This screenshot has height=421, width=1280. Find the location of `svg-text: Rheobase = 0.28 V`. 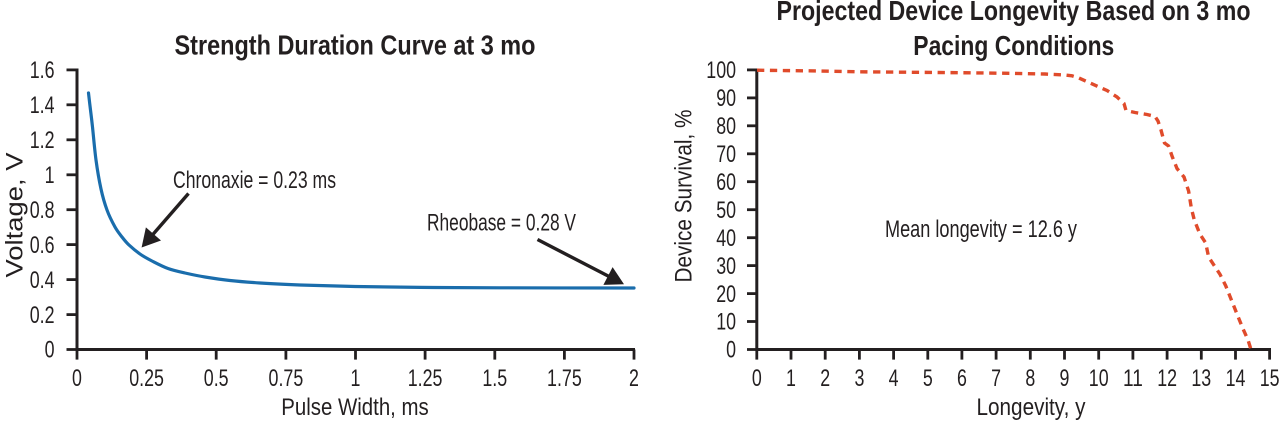

svg-text: Rheobase = 0.28 V is located at coordinates (501, 223).